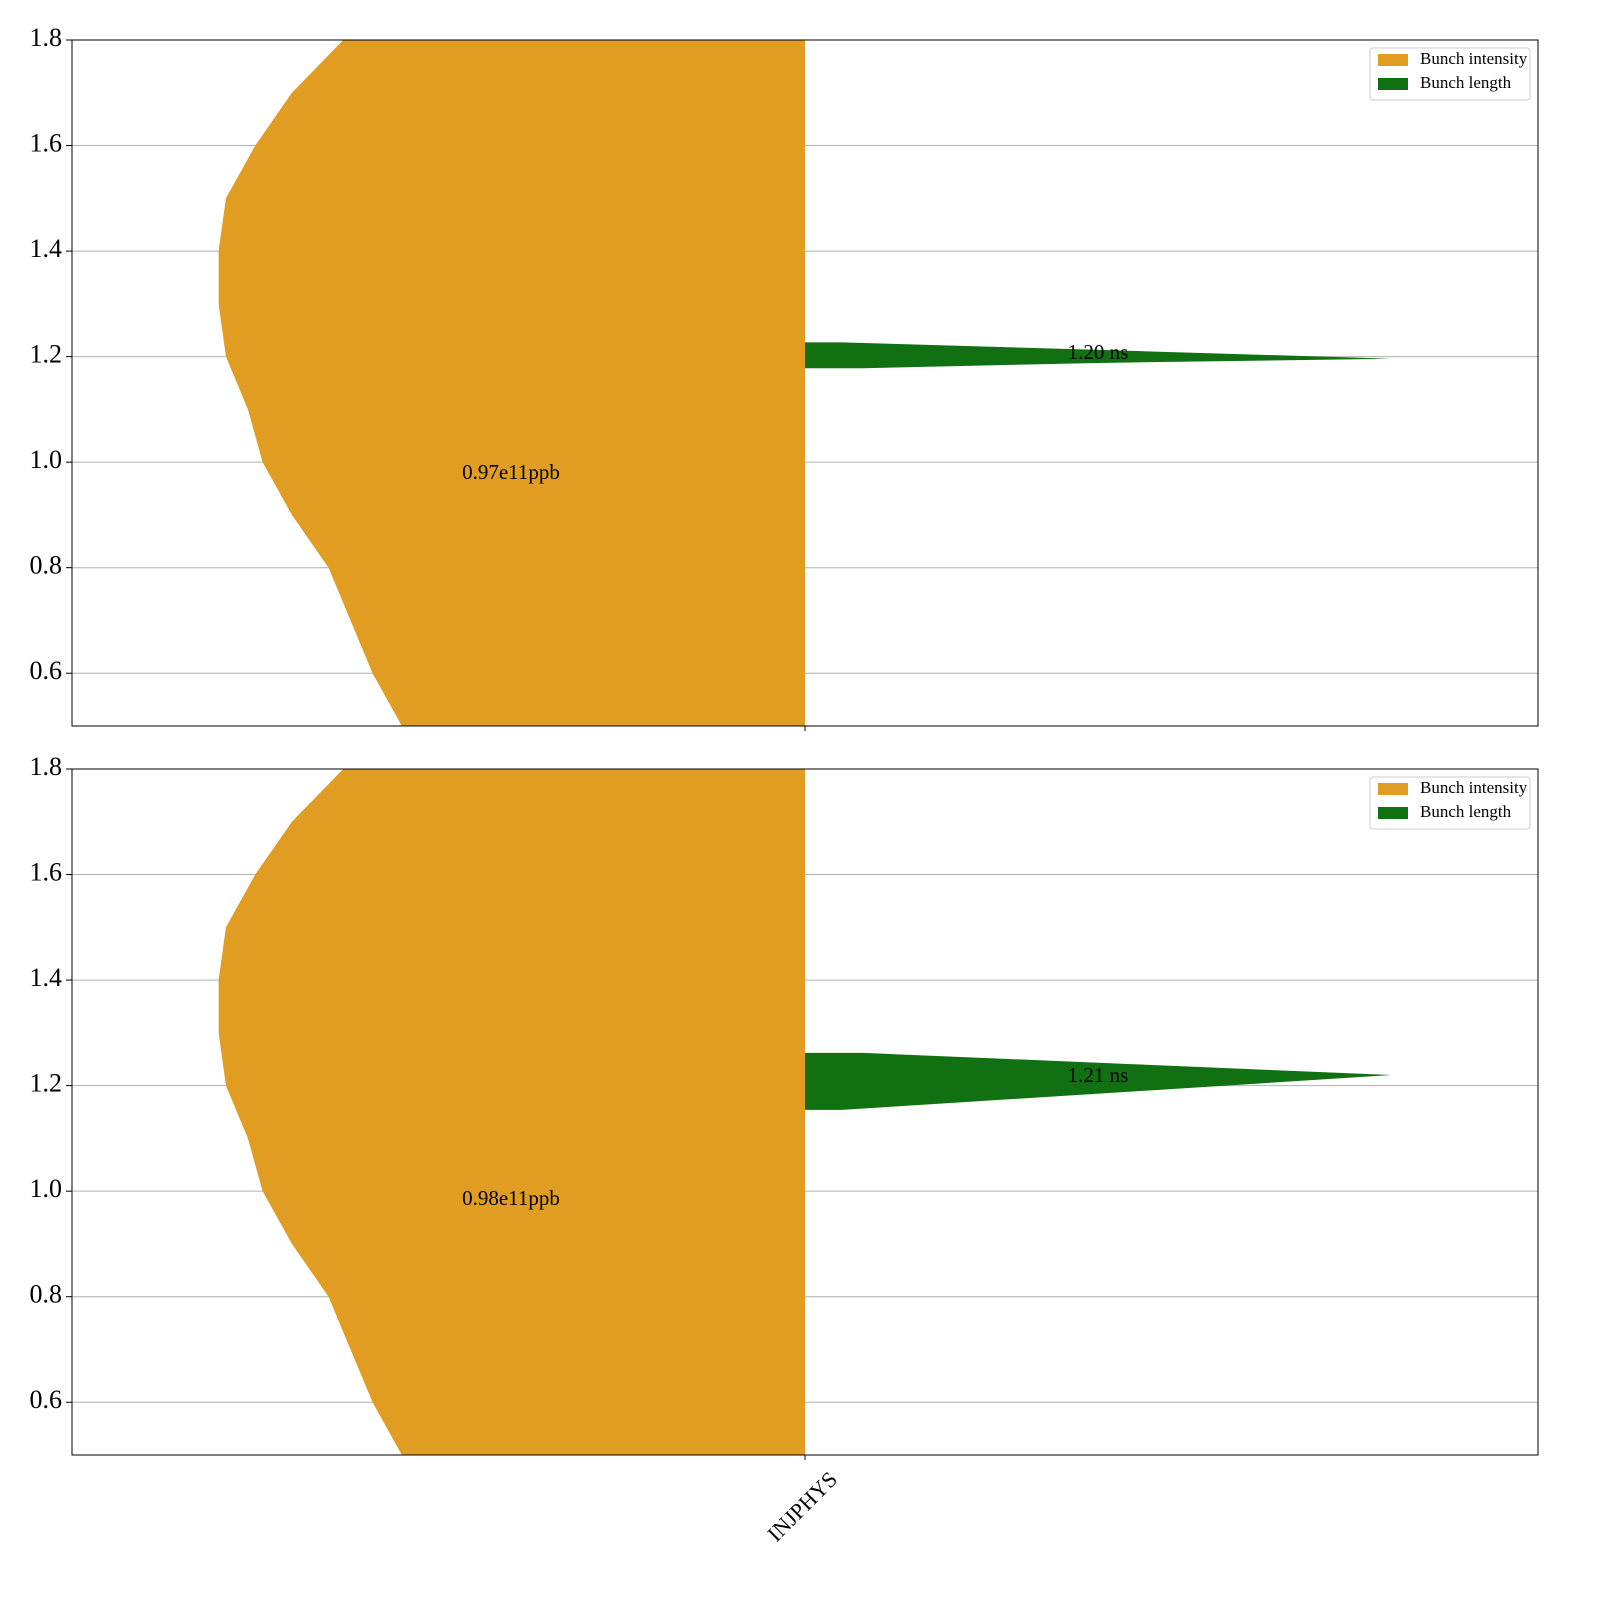 The height and width of the screenshot is (1605, 1600). Describe the element at coordinates (1098, 352) in the screenshot. I see `annotation: 1.20 ns` at that location.